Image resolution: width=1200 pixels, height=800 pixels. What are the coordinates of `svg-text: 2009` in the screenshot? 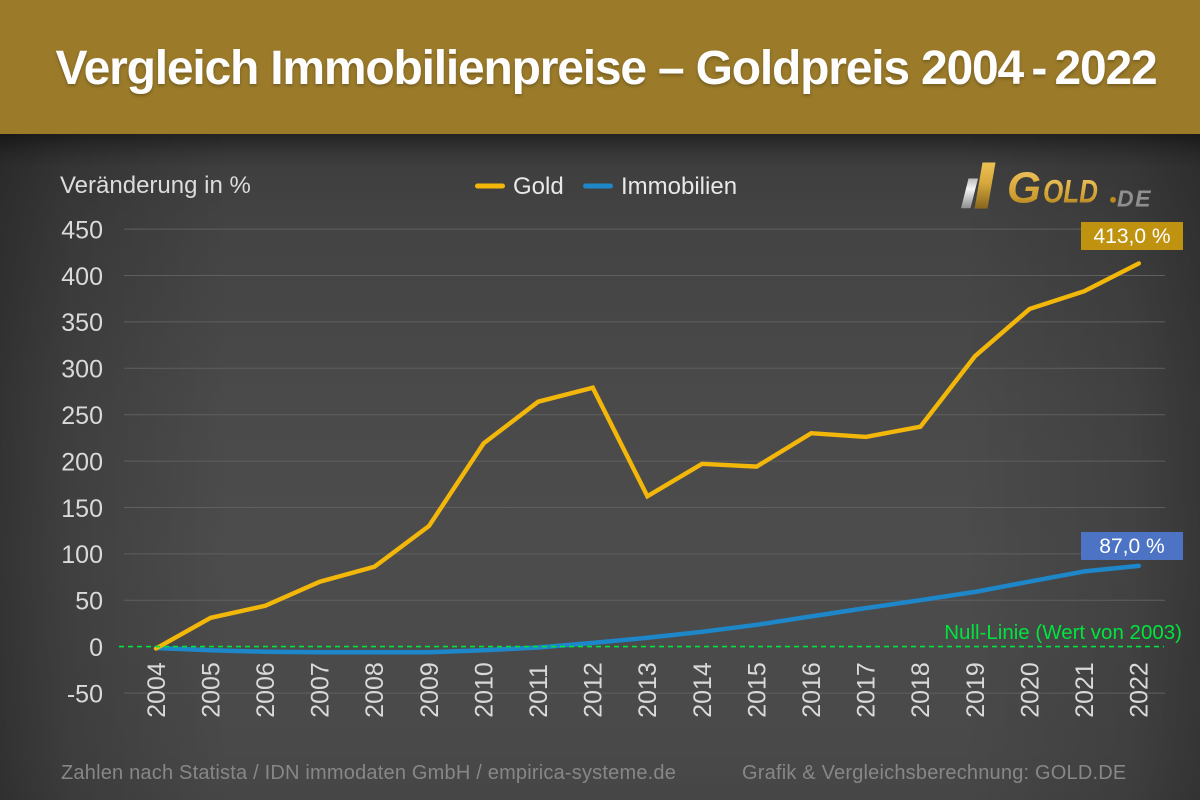 It's located at (430, 690).